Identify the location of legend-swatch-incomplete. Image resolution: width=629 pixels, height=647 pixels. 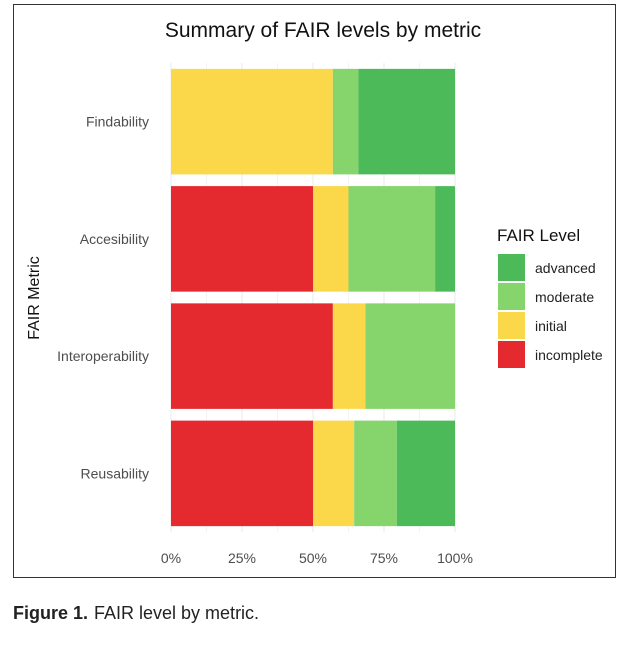
(511, 354).